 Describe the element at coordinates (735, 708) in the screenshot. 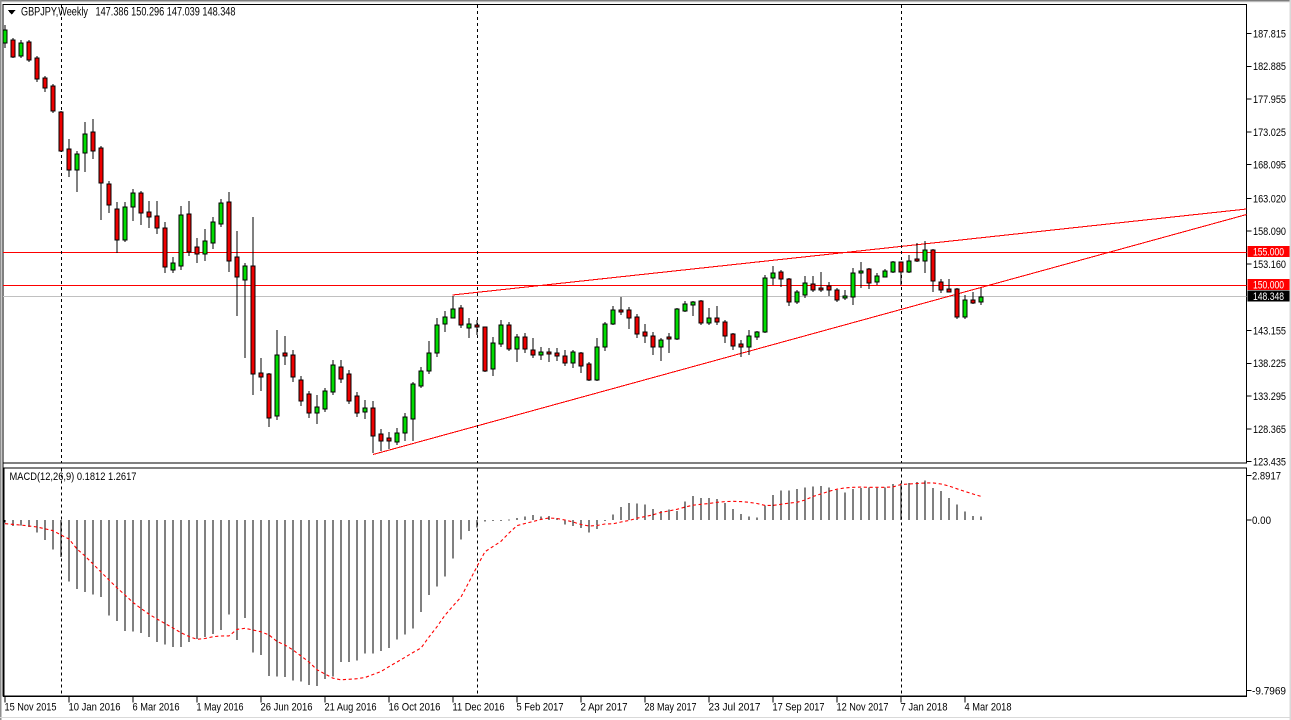

I see `svg-text: 23 Jul 2017` at that location.